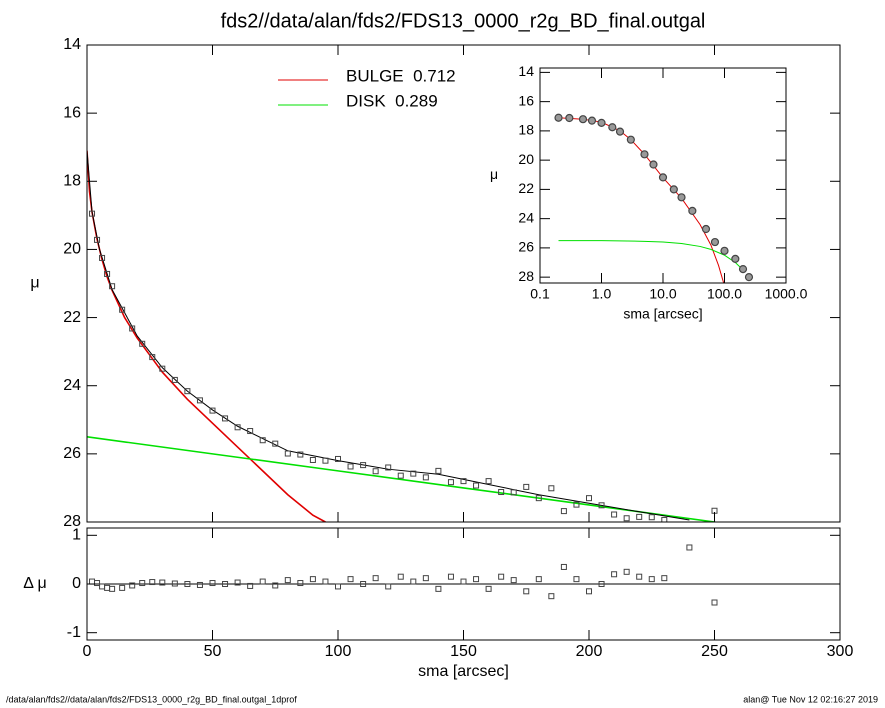 This screenshot has height=708, width=885. I want to click on y-axis-label: Δ μ, so click(34, 583).